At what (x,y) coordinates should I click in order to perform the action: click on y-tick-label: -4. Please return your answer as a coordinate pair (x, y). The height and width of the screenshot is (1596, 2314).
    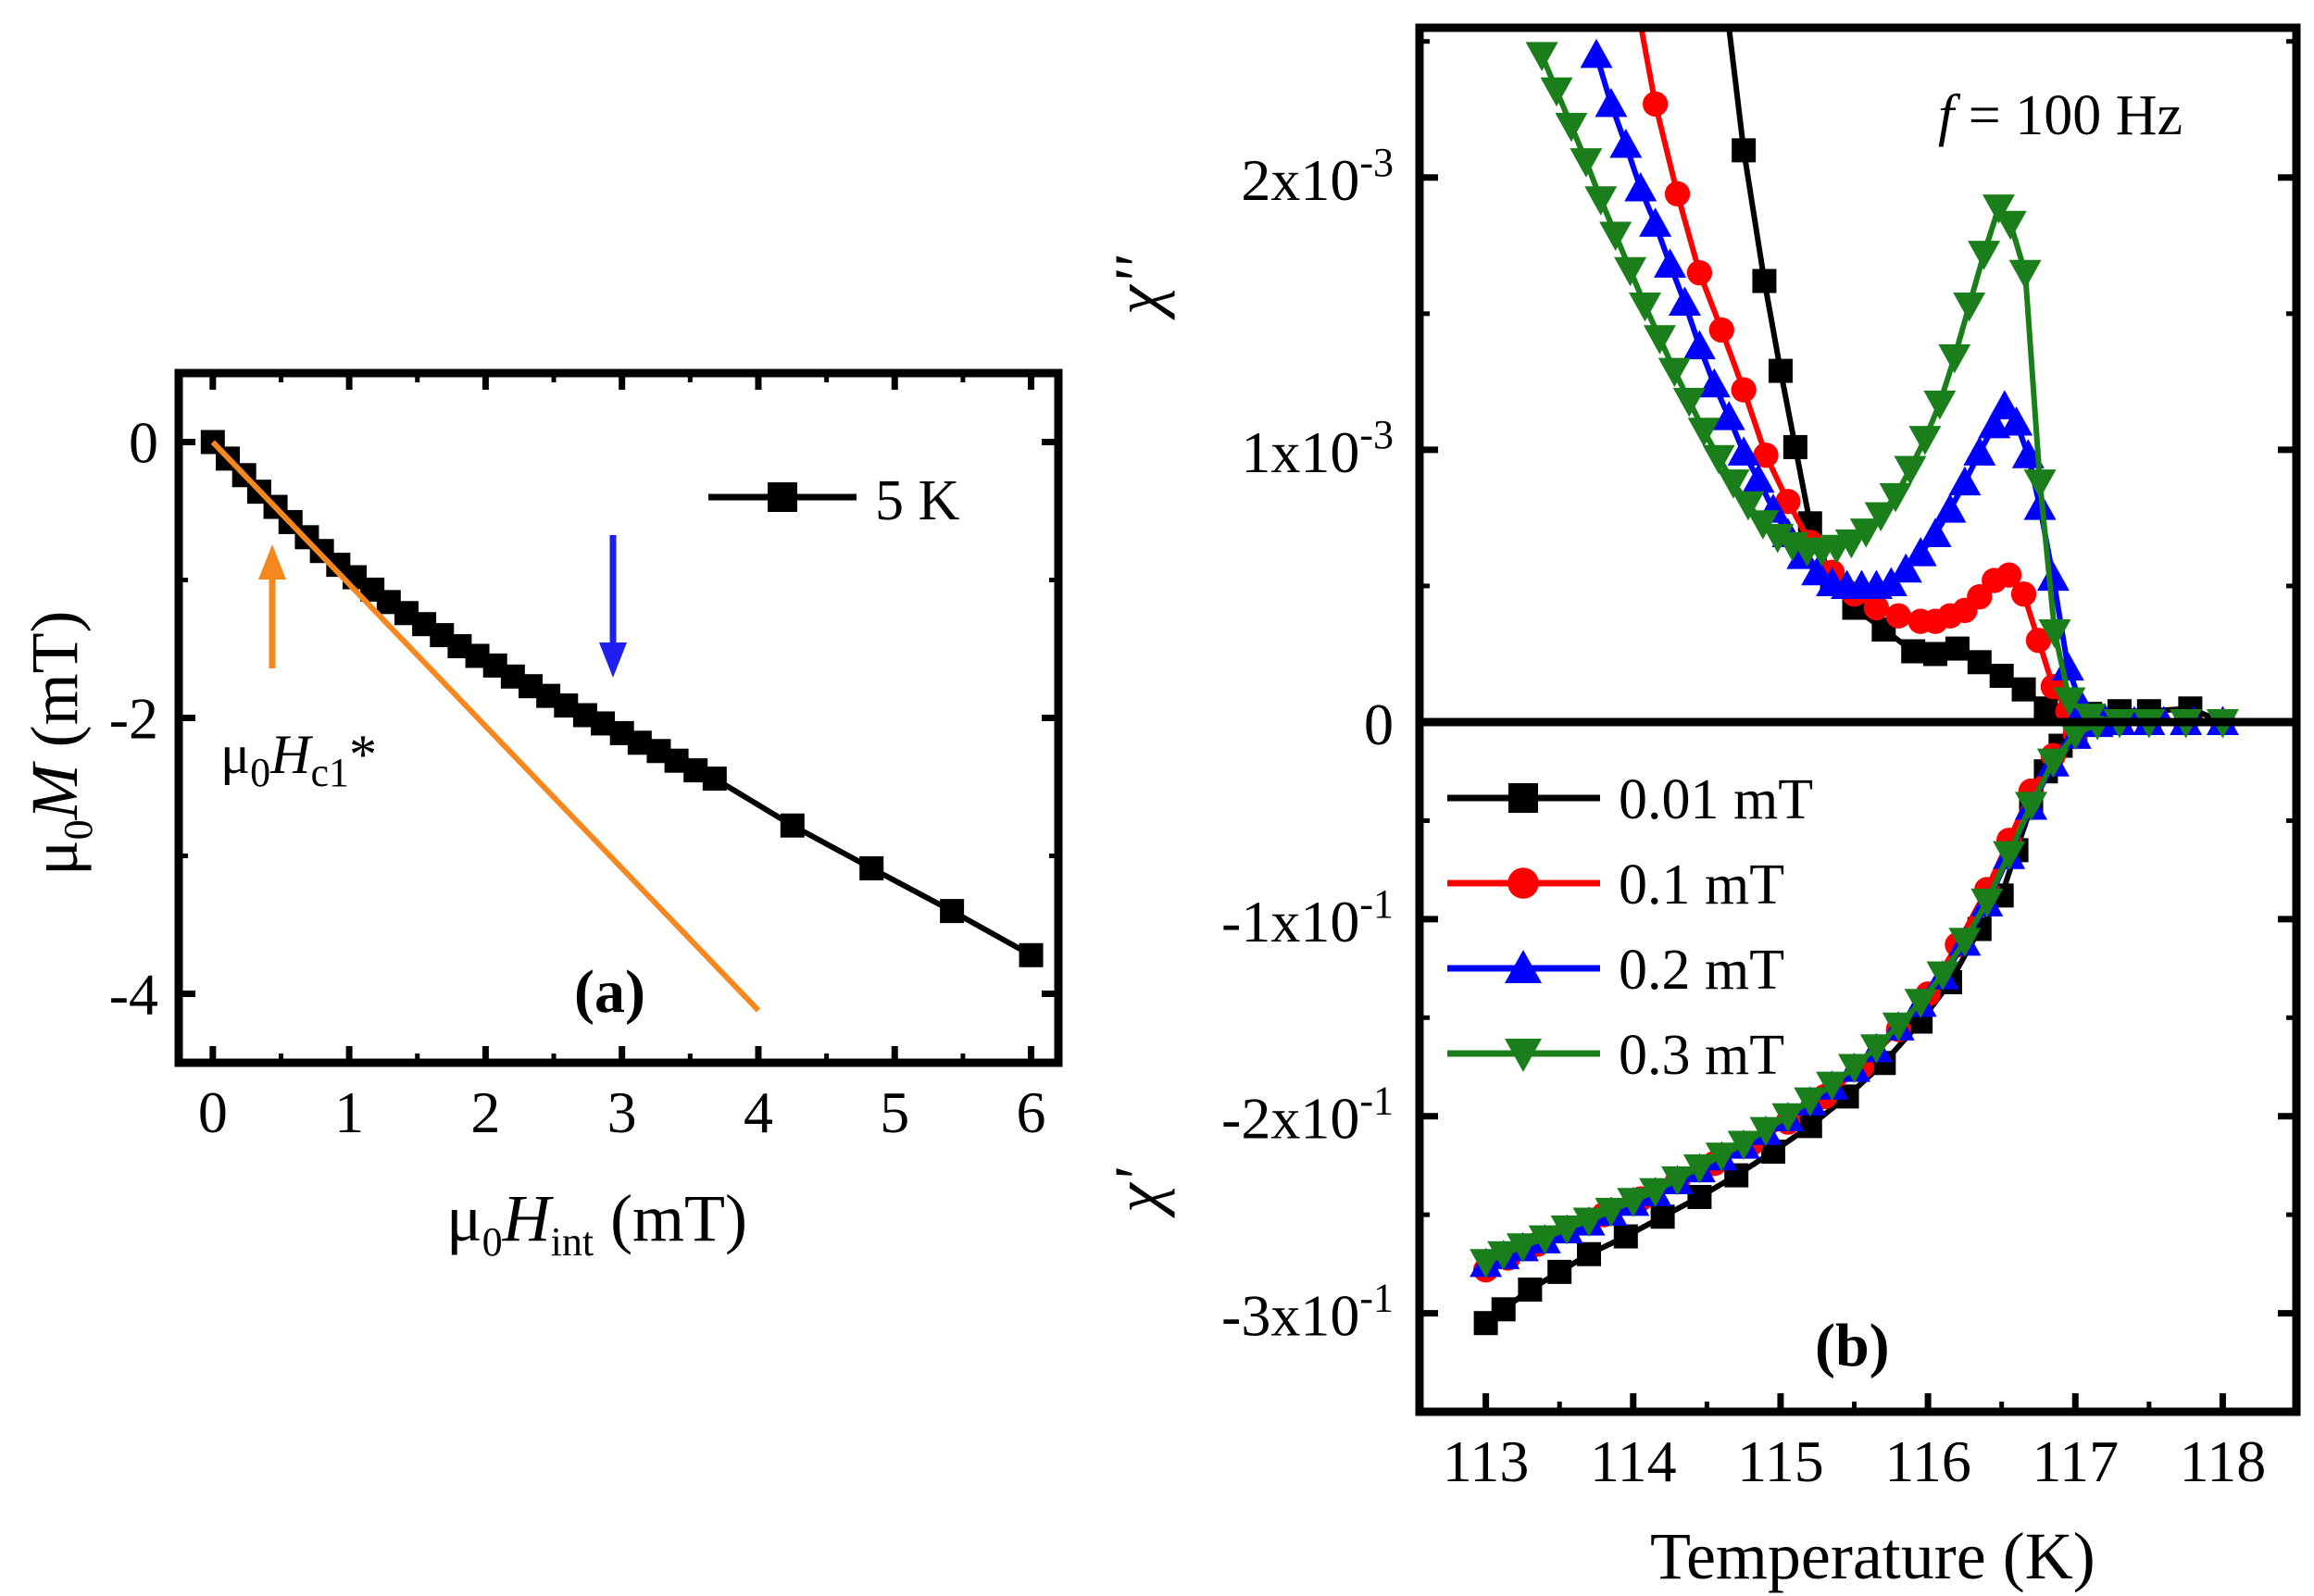
    Looking at the image, I should click on (133, 995).